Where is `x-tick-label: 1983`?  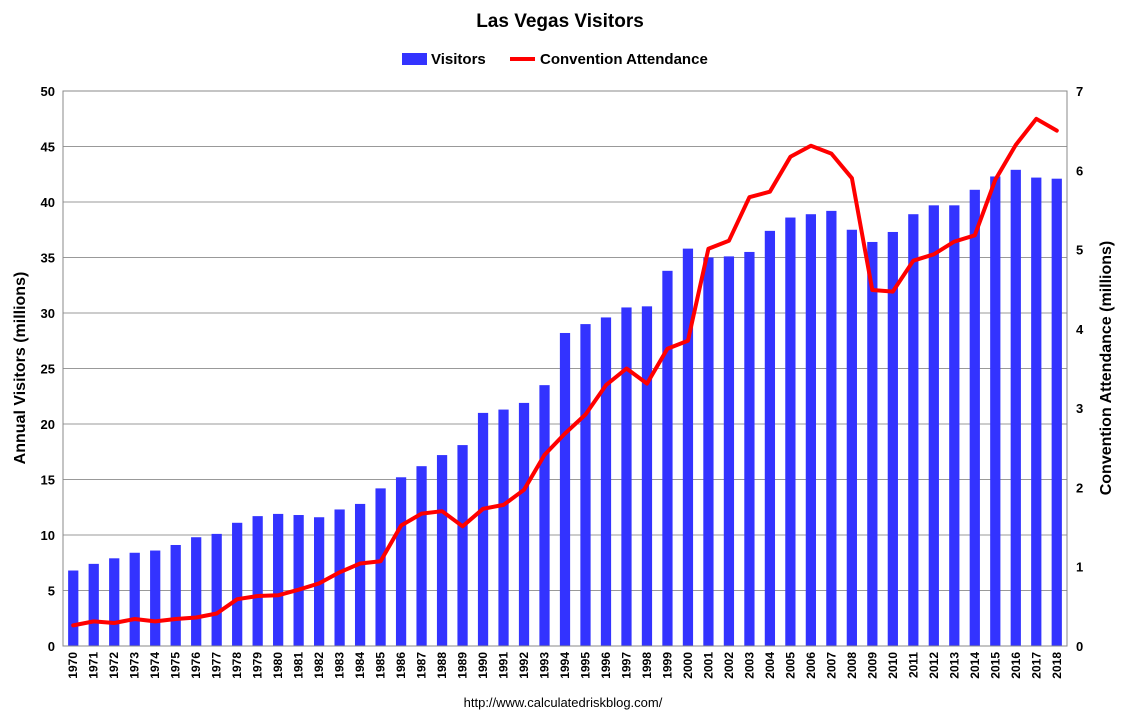
x-tick-label: 1983 is located at coordinates (340, 665).